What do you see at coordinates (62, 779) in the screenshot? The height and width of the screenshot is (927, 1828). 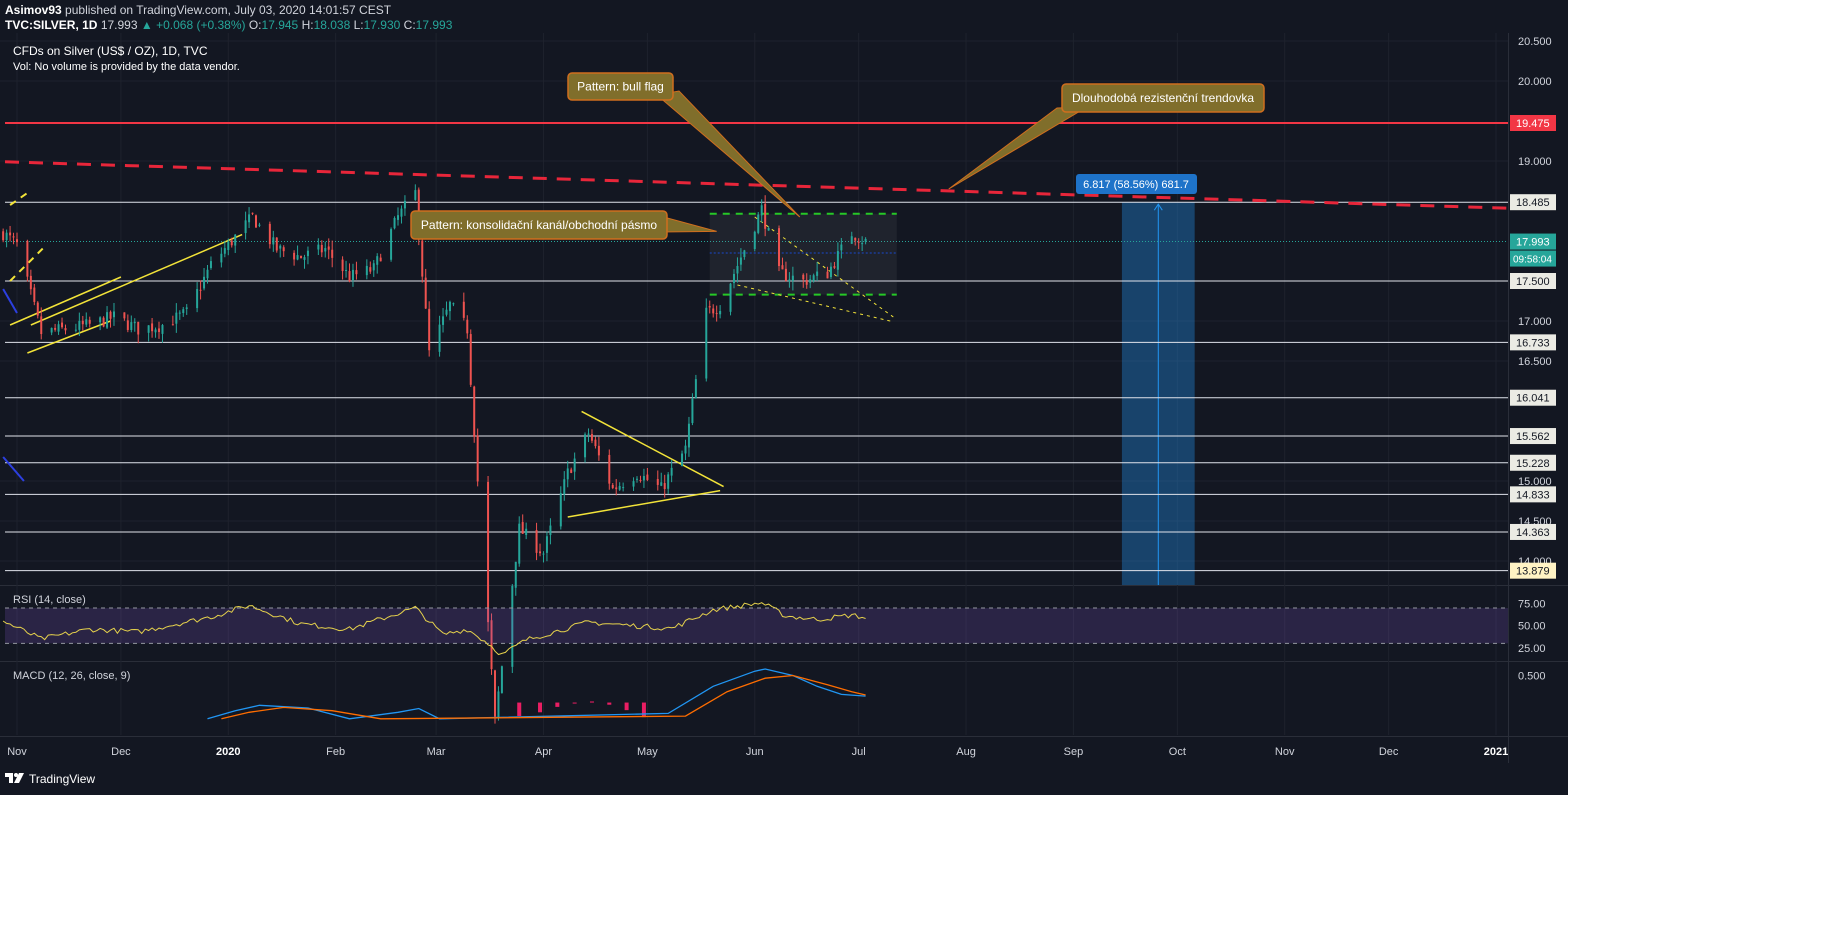 I see `tradingview-brand: TradingView` at bounding box center [62, 779].